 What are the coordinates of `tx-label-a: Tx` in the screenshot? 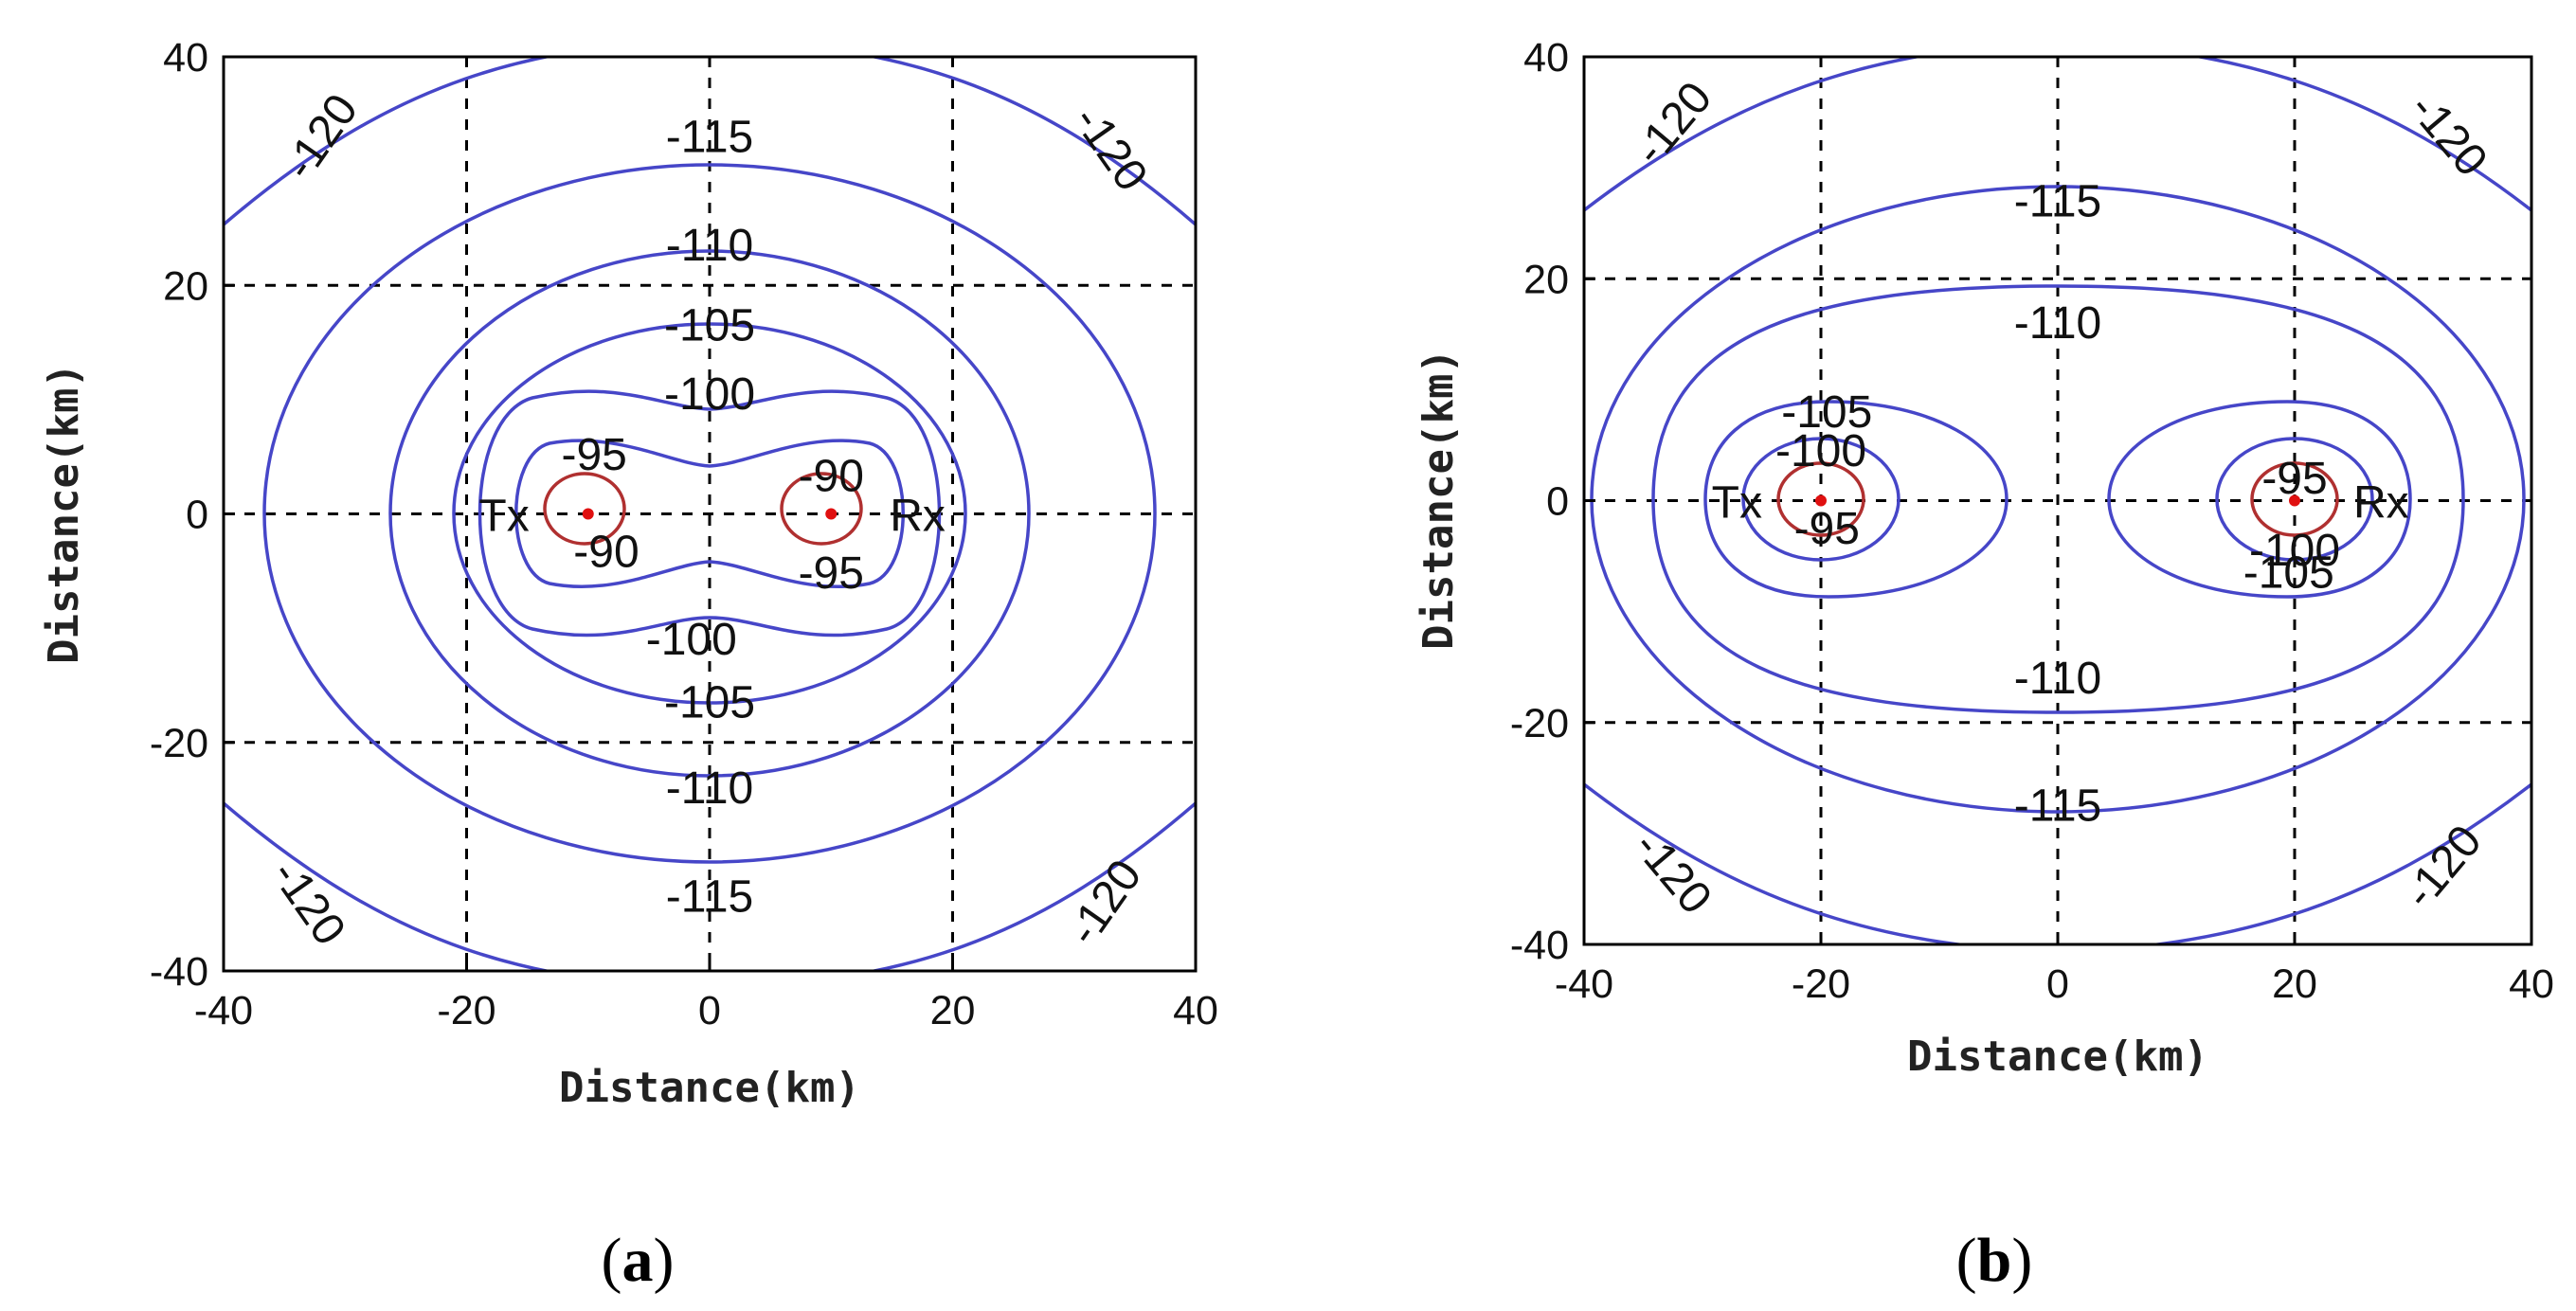 It's located at (503, 517).